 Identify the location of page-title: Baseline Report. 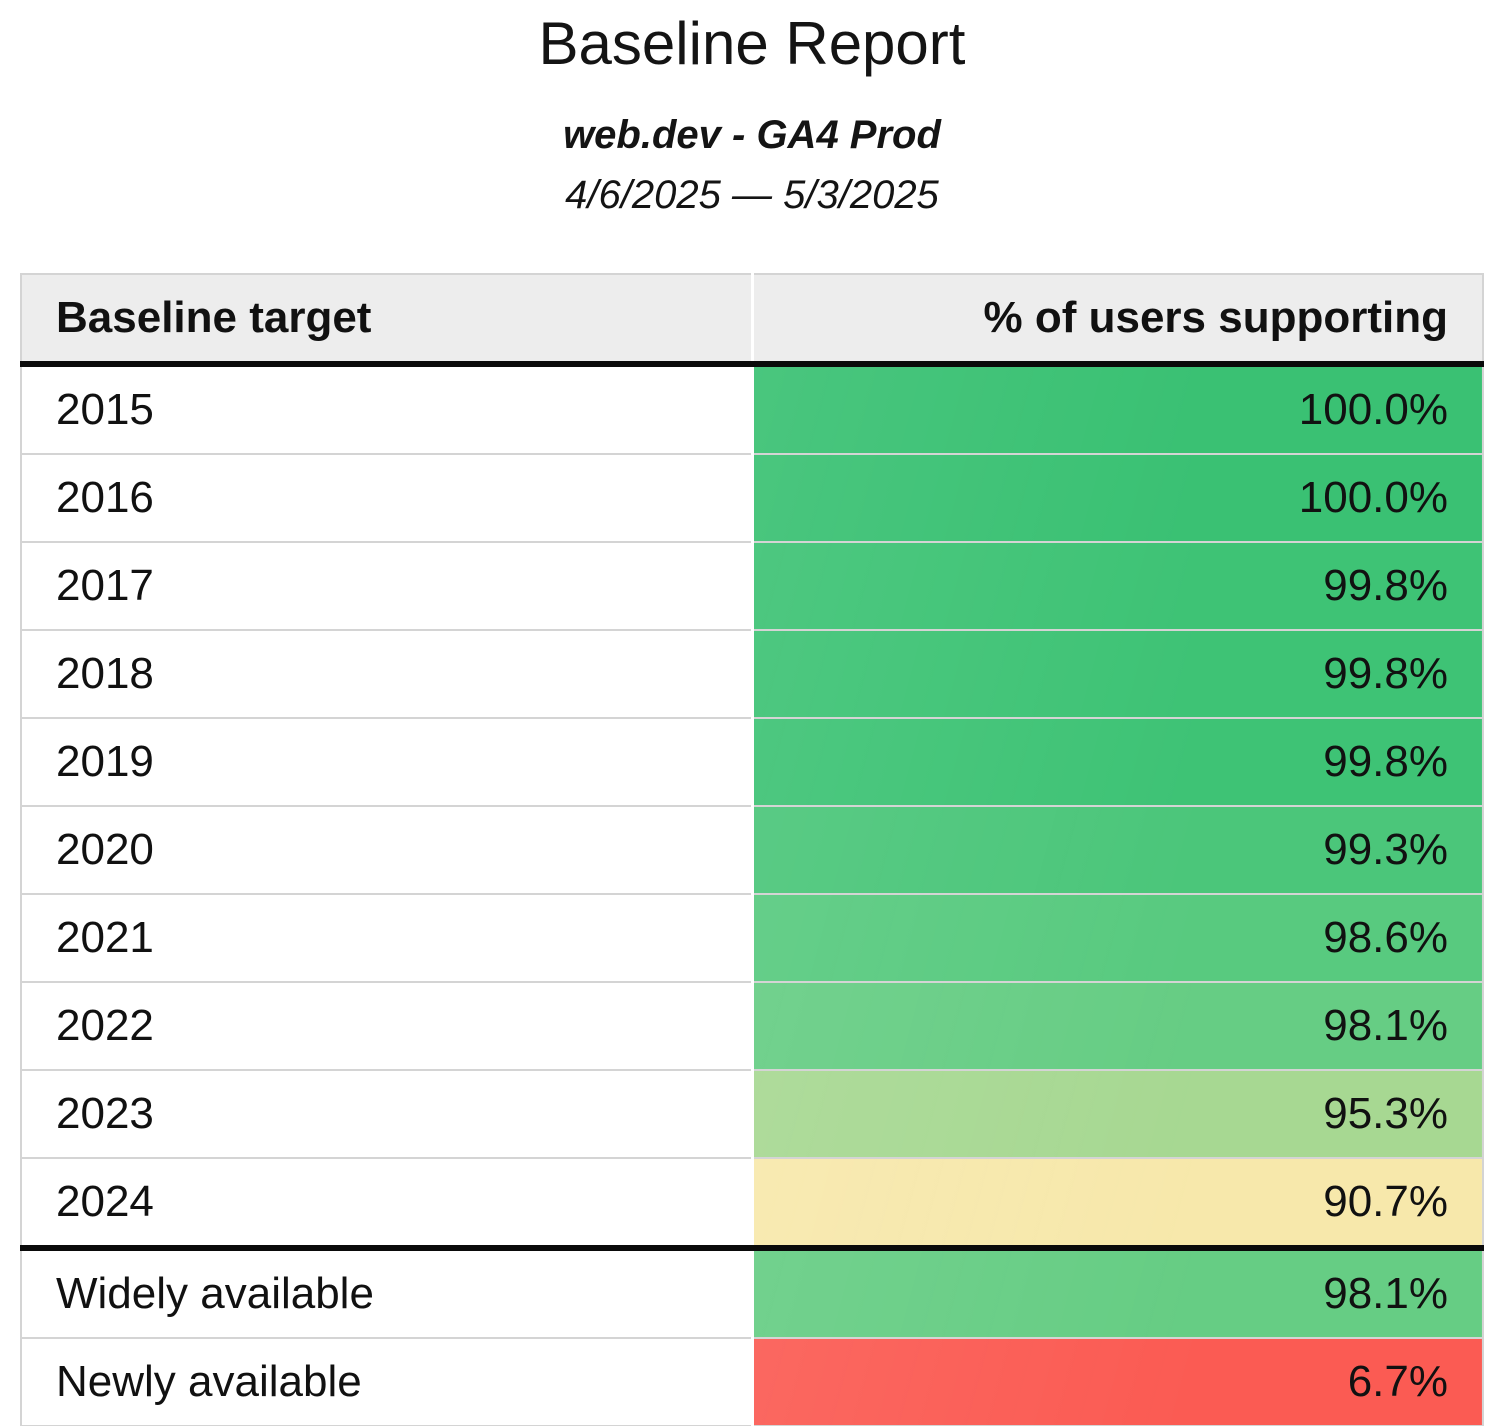
(752, 43).